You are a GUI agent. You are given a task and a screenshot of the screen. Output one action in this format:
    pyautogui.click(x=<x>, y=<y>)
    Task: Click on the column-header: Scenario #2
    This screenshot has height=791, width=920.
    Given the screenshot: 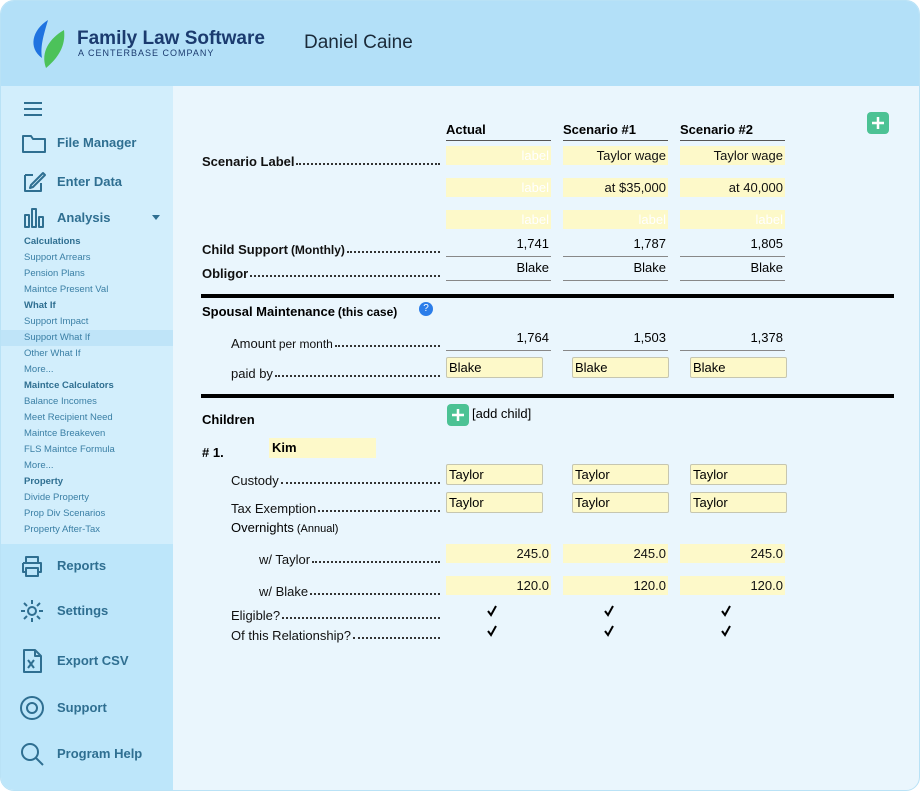 What is the action you would take?
    pyautogui.click(x=732, y=131)
    